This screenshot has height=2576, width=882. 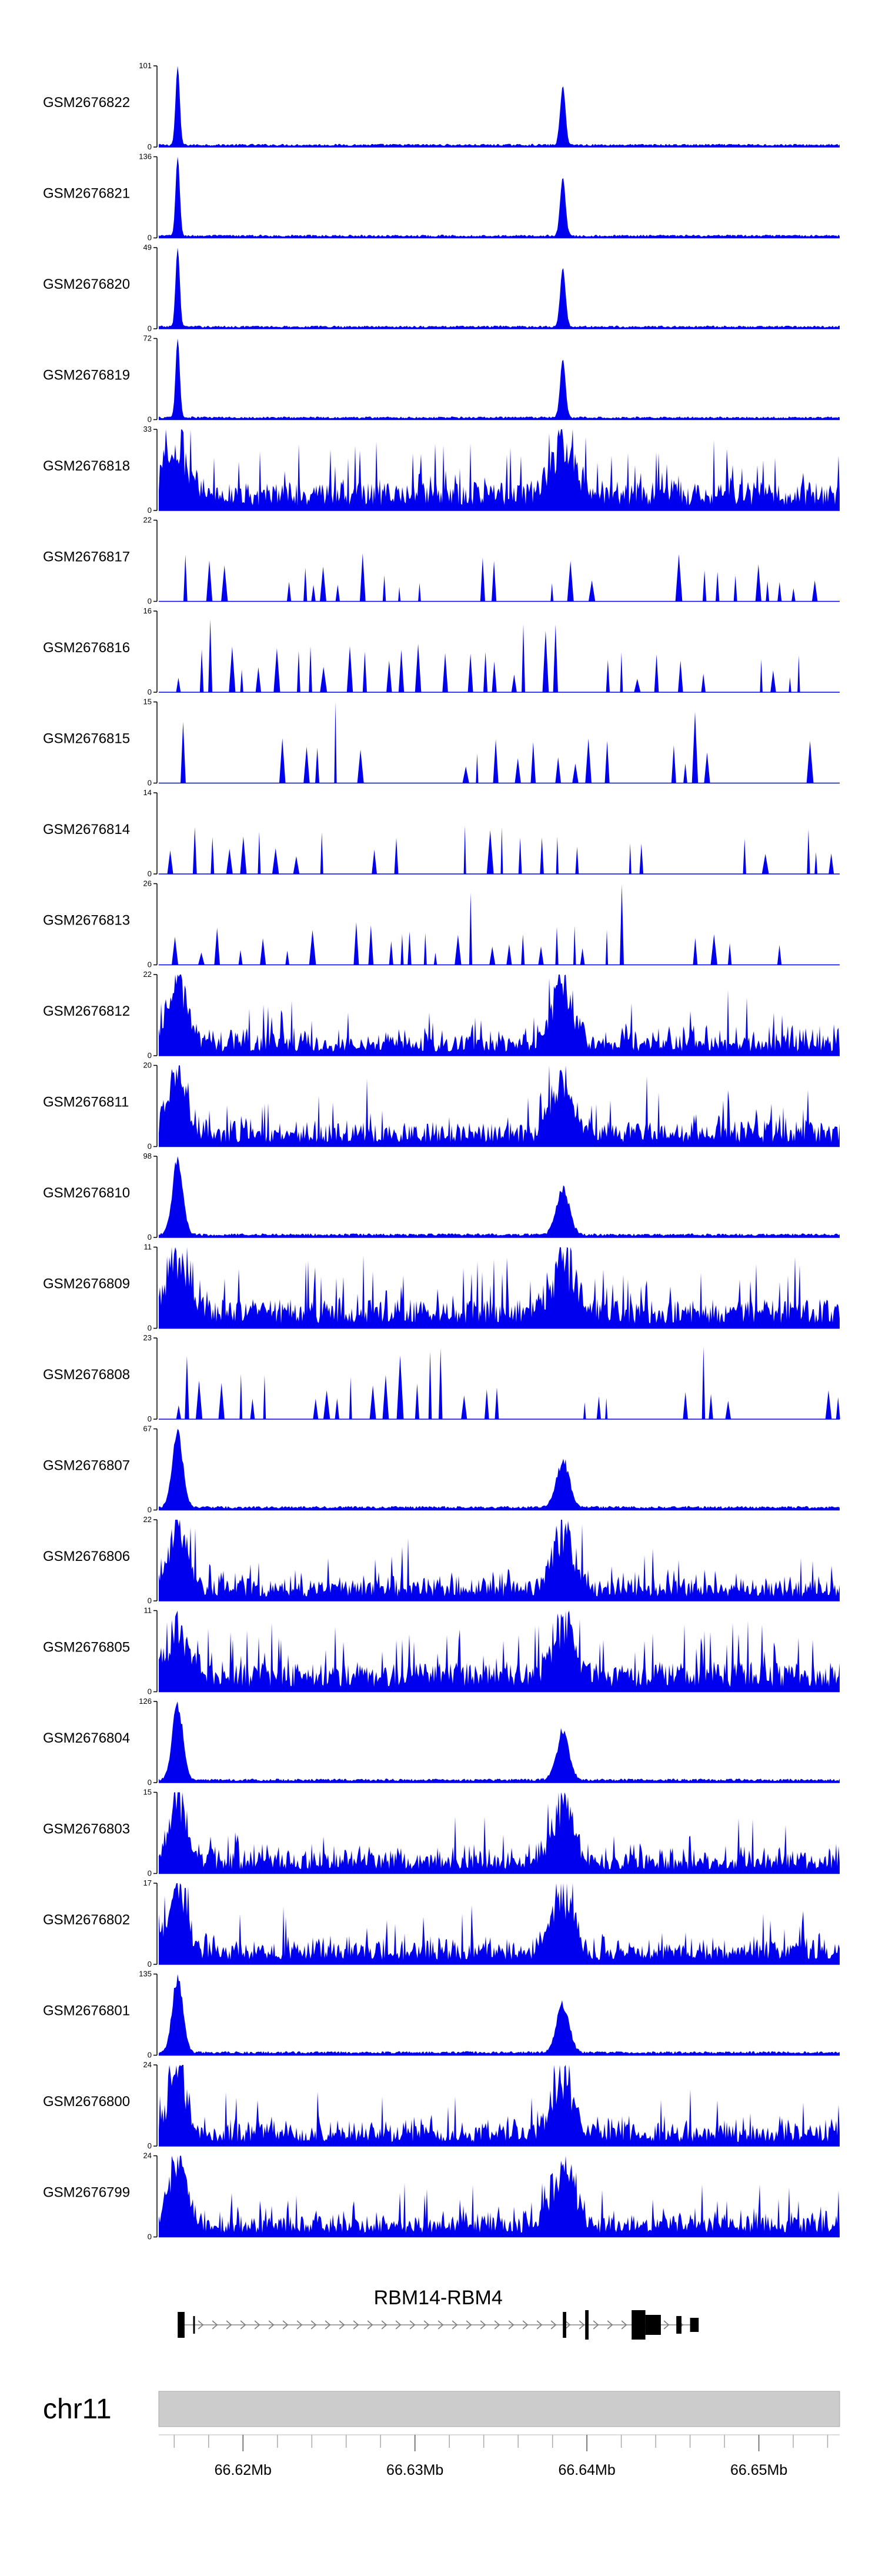 I want to click on track-GSM2676803: GSM2676803 15 0, so click(x=441, y=1833).